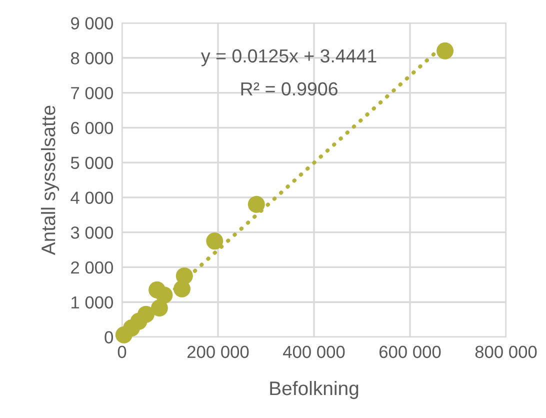 Image resolution: width=546 pixels, height=418 pixels. I want to click on x-tick-label: 0, so click(122, 352).